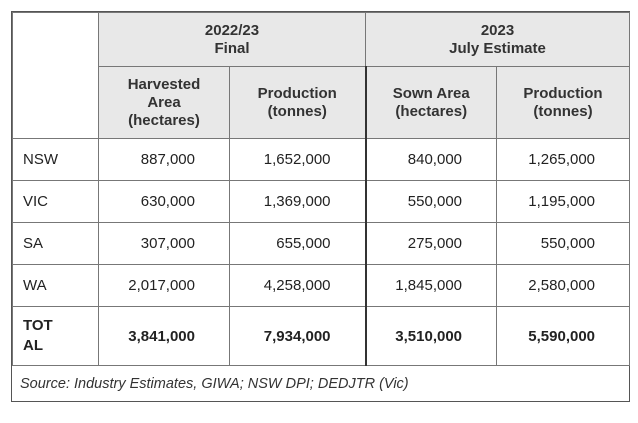  Describe the element at coordinates (55, 285) in the screenshot. I see `row-label: WA` at that location.